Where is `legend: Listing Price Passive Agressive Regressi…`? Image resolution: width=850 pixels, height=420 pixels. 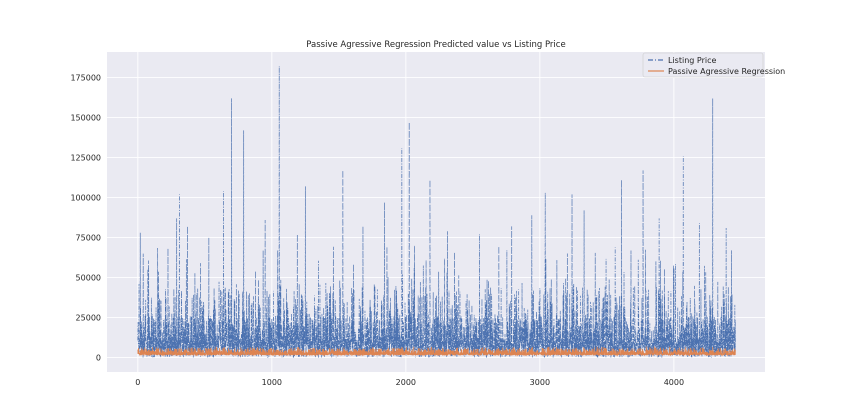 legend: Listing Price Passive Agressive Regressi… is located at coordinates (713, 65).